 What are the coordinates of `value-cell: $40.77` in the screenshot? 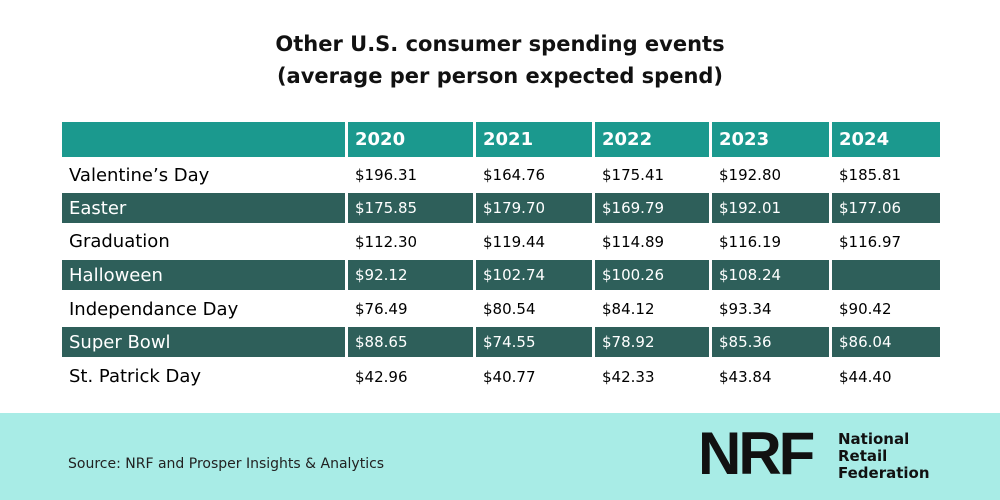 It's located at (509, 376).